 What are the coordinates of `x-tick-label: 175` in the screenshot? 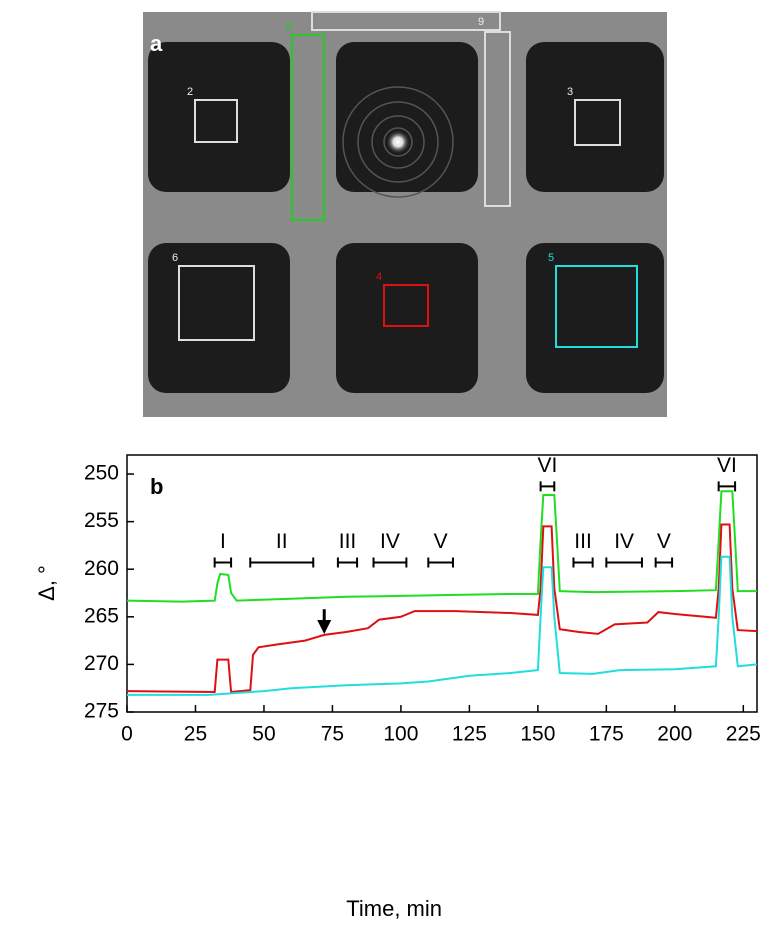 It's located at (606, 734).